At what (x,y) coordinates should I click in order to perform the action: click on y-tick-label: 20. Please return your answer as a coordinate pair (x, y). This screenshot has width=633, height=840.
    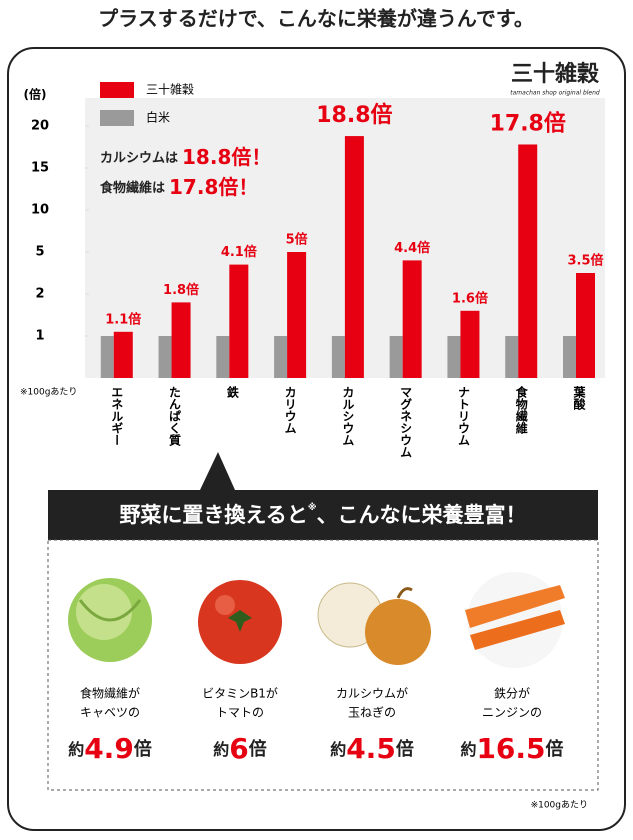
    Looking at the image, I should click on (40, 126).